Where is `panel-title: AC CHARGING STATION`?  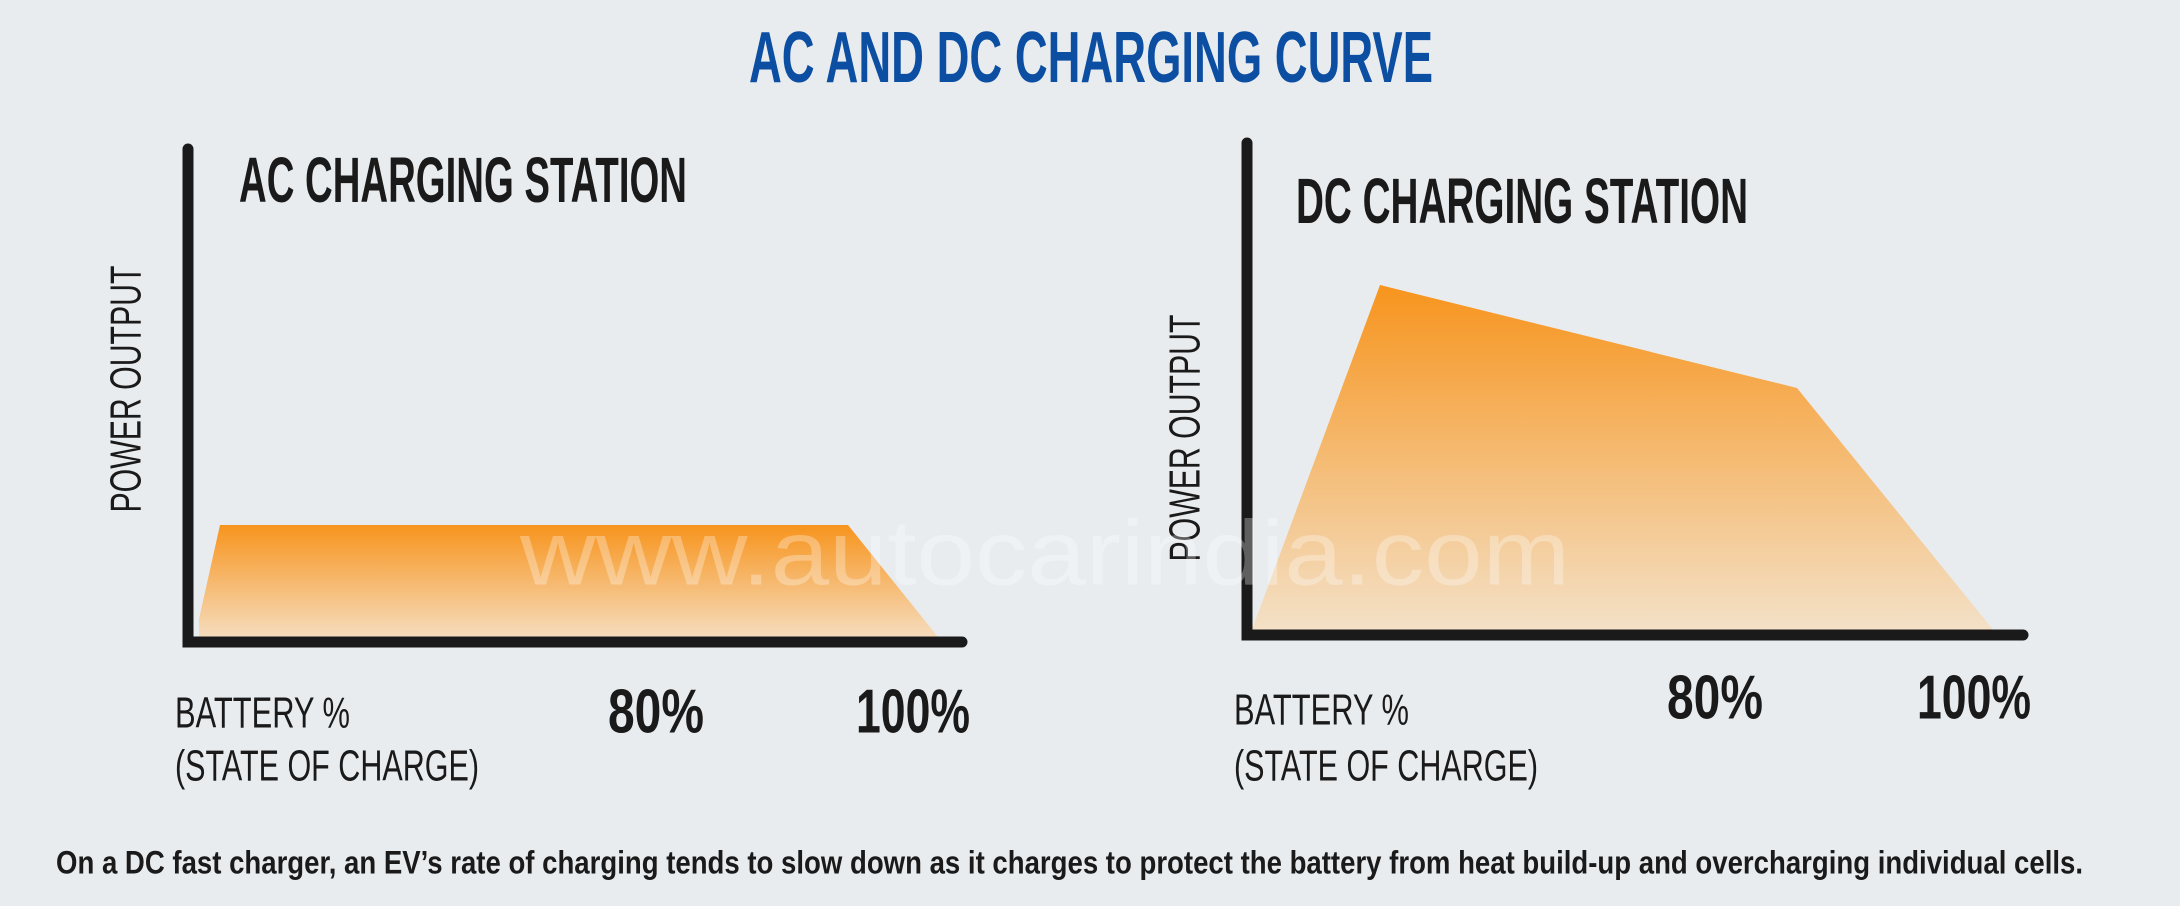
panel-title: AC CHARGING STATION is located at coordinates (463, 180).